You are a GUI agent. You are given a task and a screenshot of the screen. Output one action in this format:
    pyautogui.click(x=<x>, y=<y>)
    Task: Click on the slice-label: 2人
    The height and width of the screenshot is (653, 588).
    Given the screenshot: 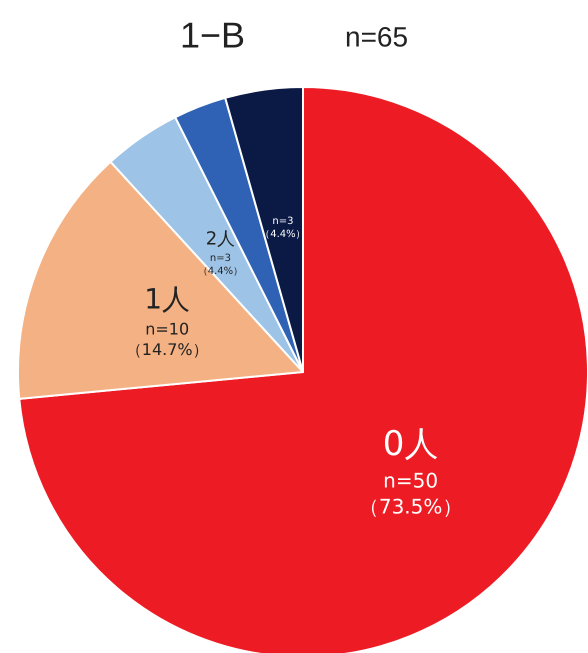 What is the action you would take?
    pyautogui.click(x=221, y=239)
    